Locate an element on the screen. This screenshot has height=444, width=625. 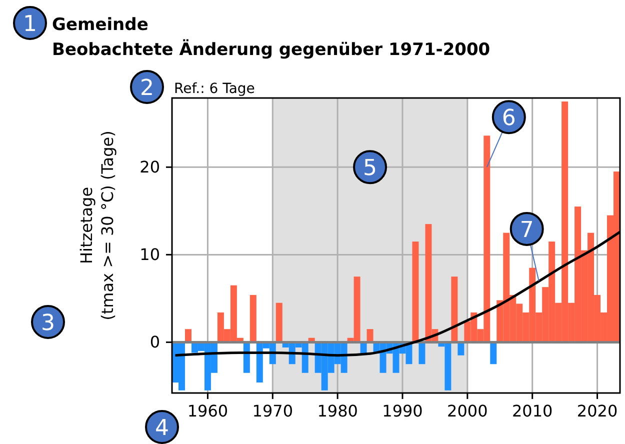
numbered-badge: 1 is located at coordinates (30, 23).